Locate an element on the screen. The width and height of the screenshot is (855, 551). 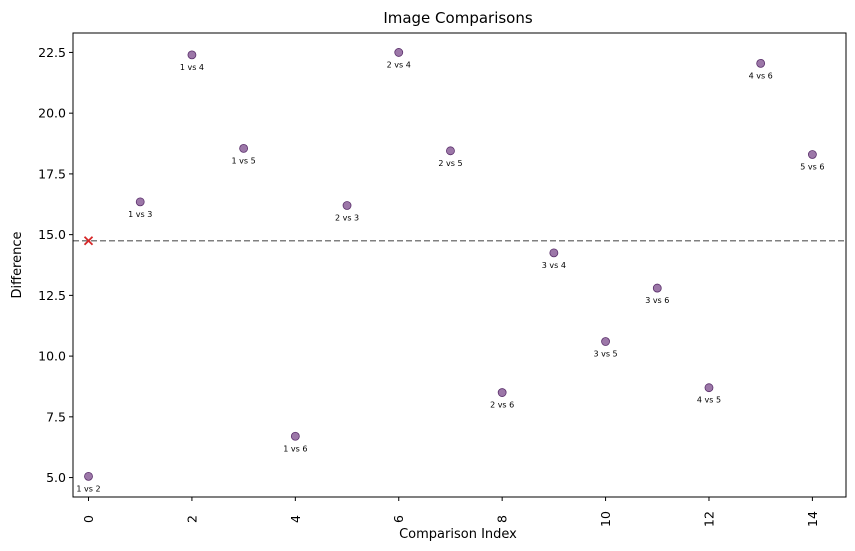
point-label: 1 vs 3 is located at coordinates (140, 214).